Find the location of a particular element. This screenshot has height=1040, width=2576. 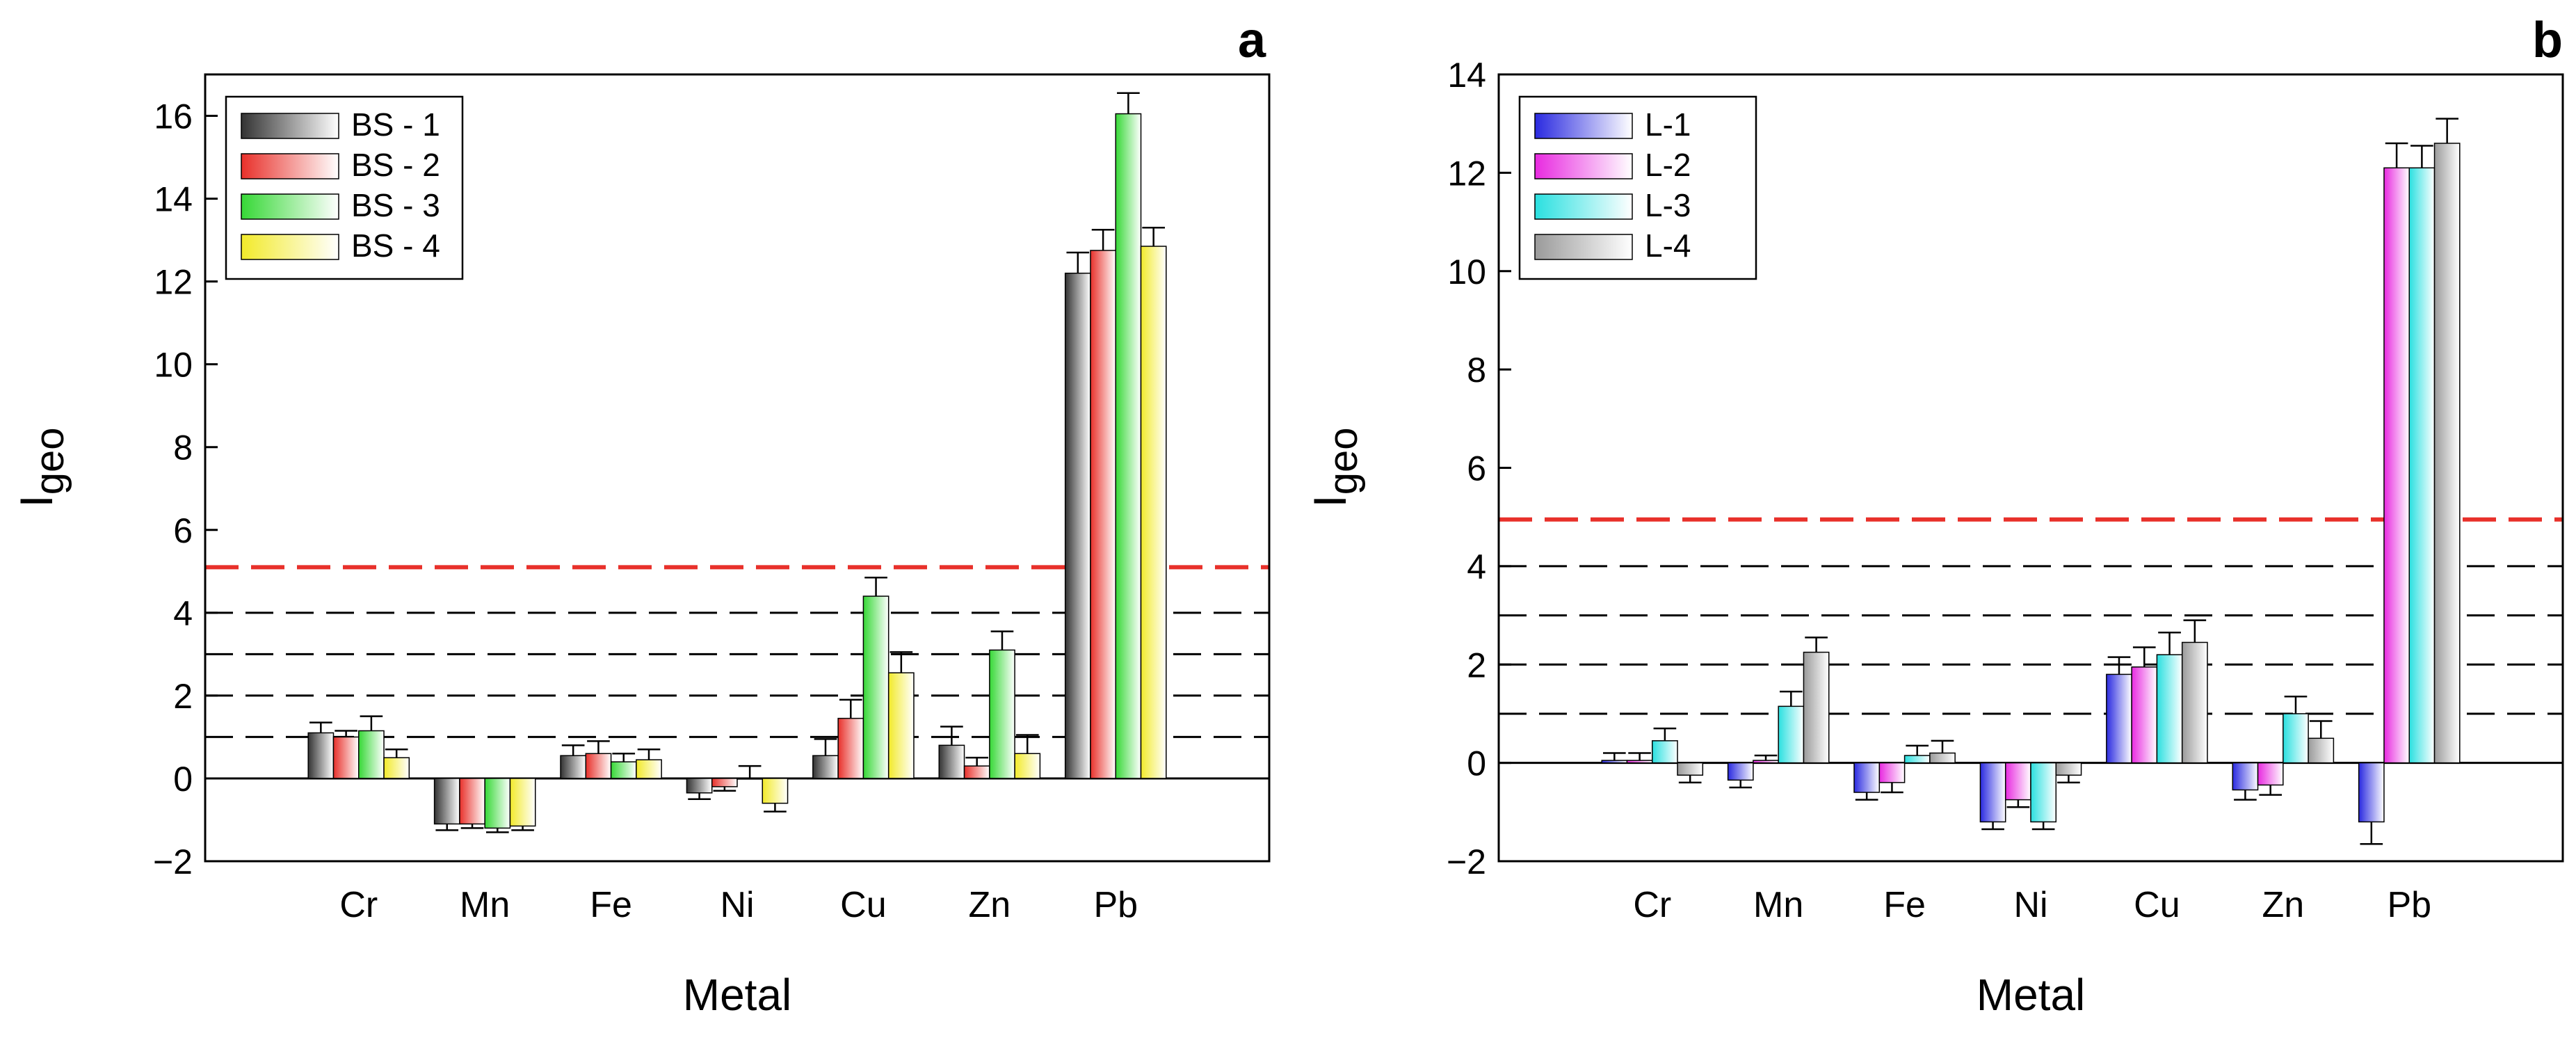

panel-label-a: a is located at coordinates (1252, 40).